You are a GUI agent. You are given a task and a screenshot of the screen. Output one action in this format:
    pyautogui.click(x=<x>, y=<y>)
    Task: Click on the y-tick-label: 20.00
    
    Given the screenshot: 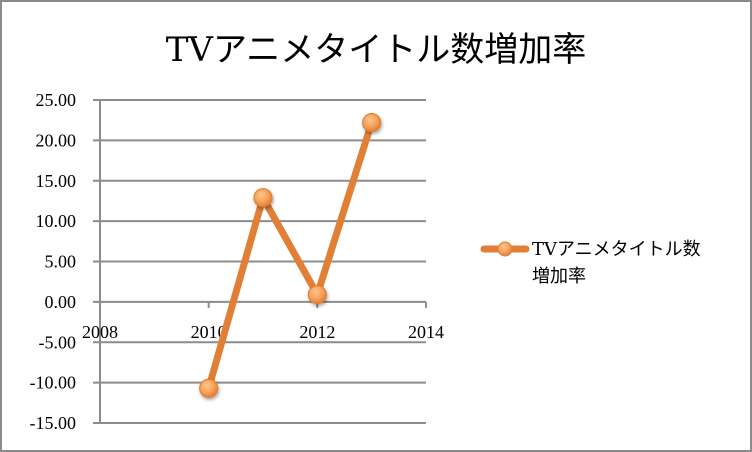 What is the action you would take?
    pyautogui.click(x=56, y=140)
    